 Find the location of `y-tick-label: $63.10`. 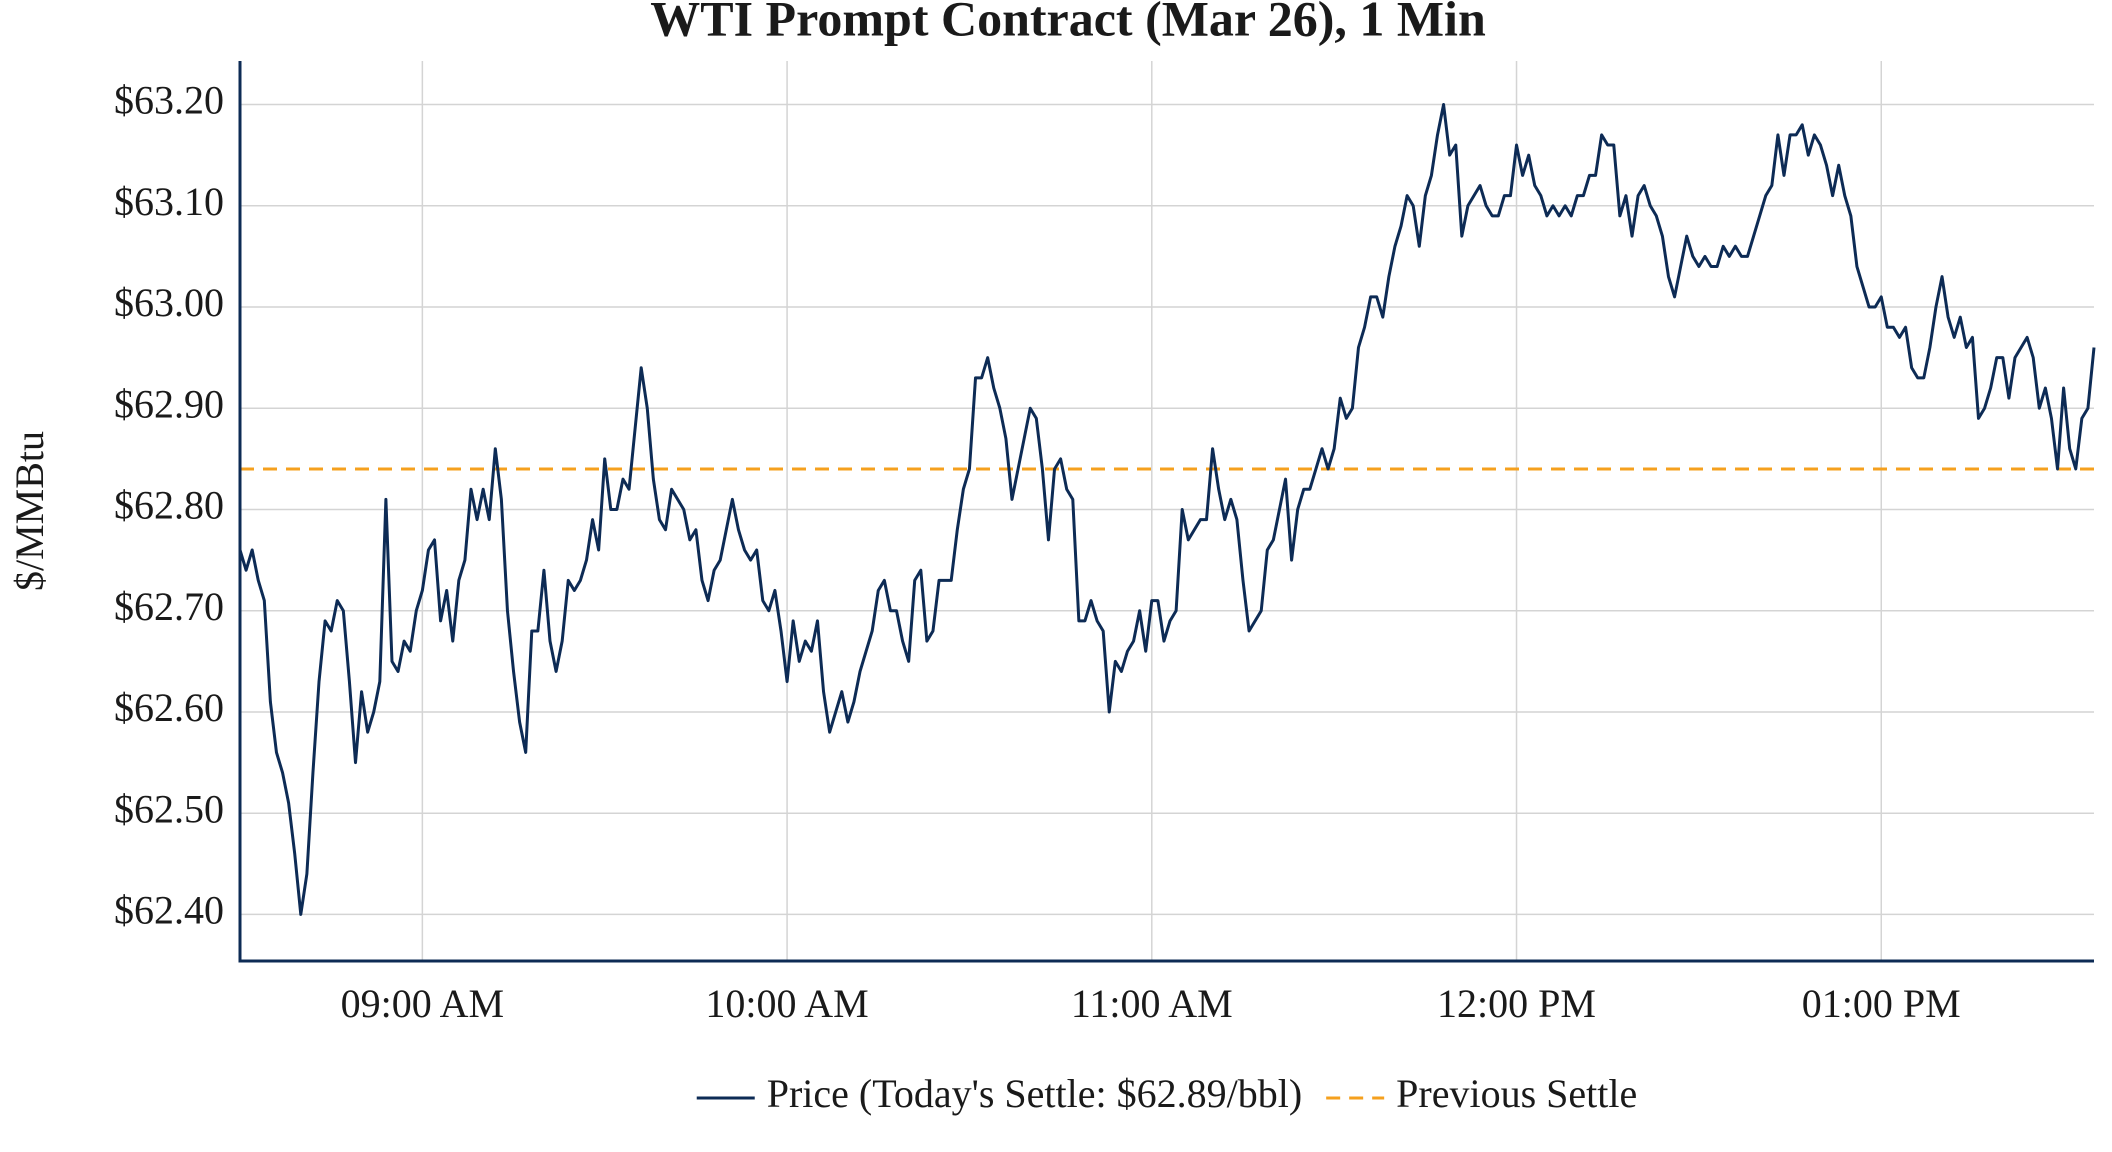

y-tick-label: $63.10 is located at coordinates (169, 201).